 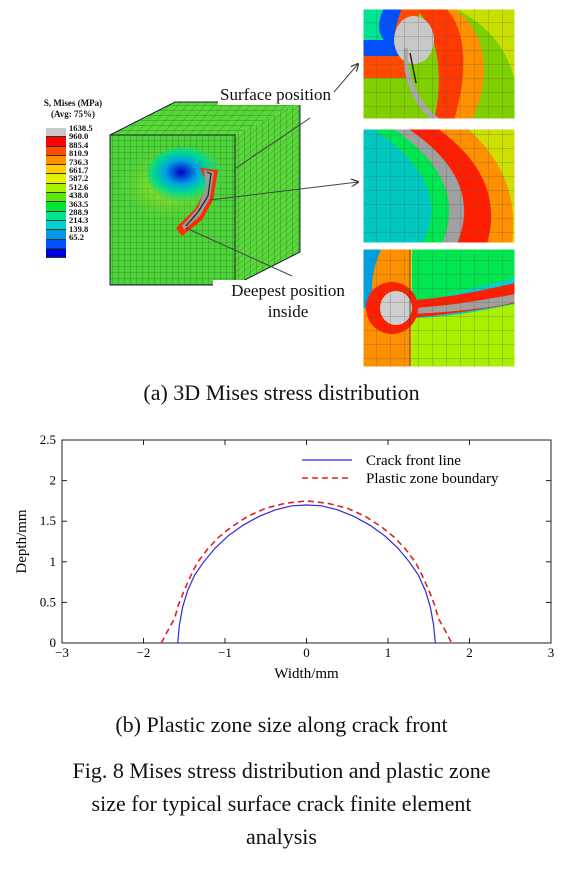 What do you see at coordinates (73, 103) in the screenshot?
I see `legend-title-line1: S, Mises (MPa)` at bounding box center [73, 103].